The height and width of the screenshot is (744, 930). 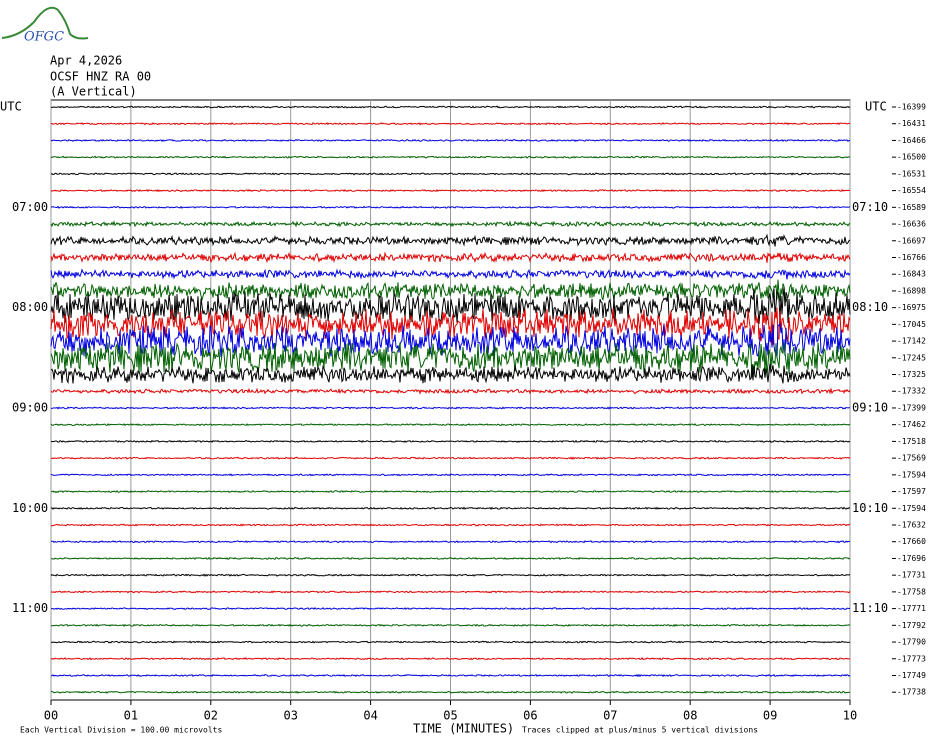 What do you see at coordinates (290, 716) in the screenshot?
I see `x-tick-label: 03` at bounding box center [290, 716].